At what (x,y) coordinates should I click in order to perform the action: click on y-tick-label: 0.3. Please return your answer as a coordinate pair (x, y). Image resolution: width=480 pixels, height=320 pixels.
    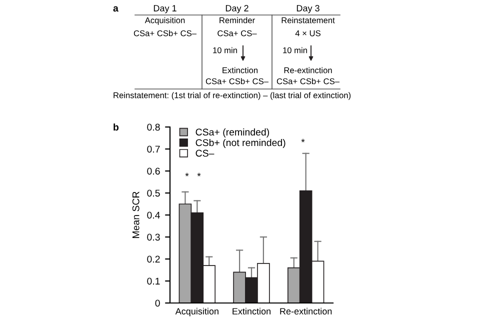
    Looking at the image, I should click on (153, 237).